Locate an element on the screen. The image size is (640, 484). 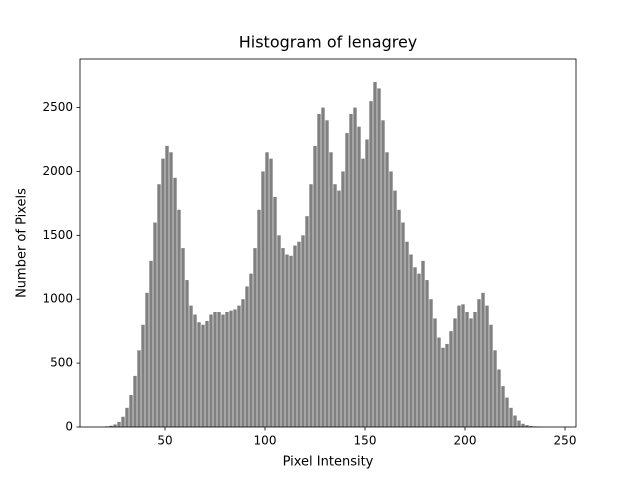
y-tick-label: 2500 is located at coordinates (57, 107).